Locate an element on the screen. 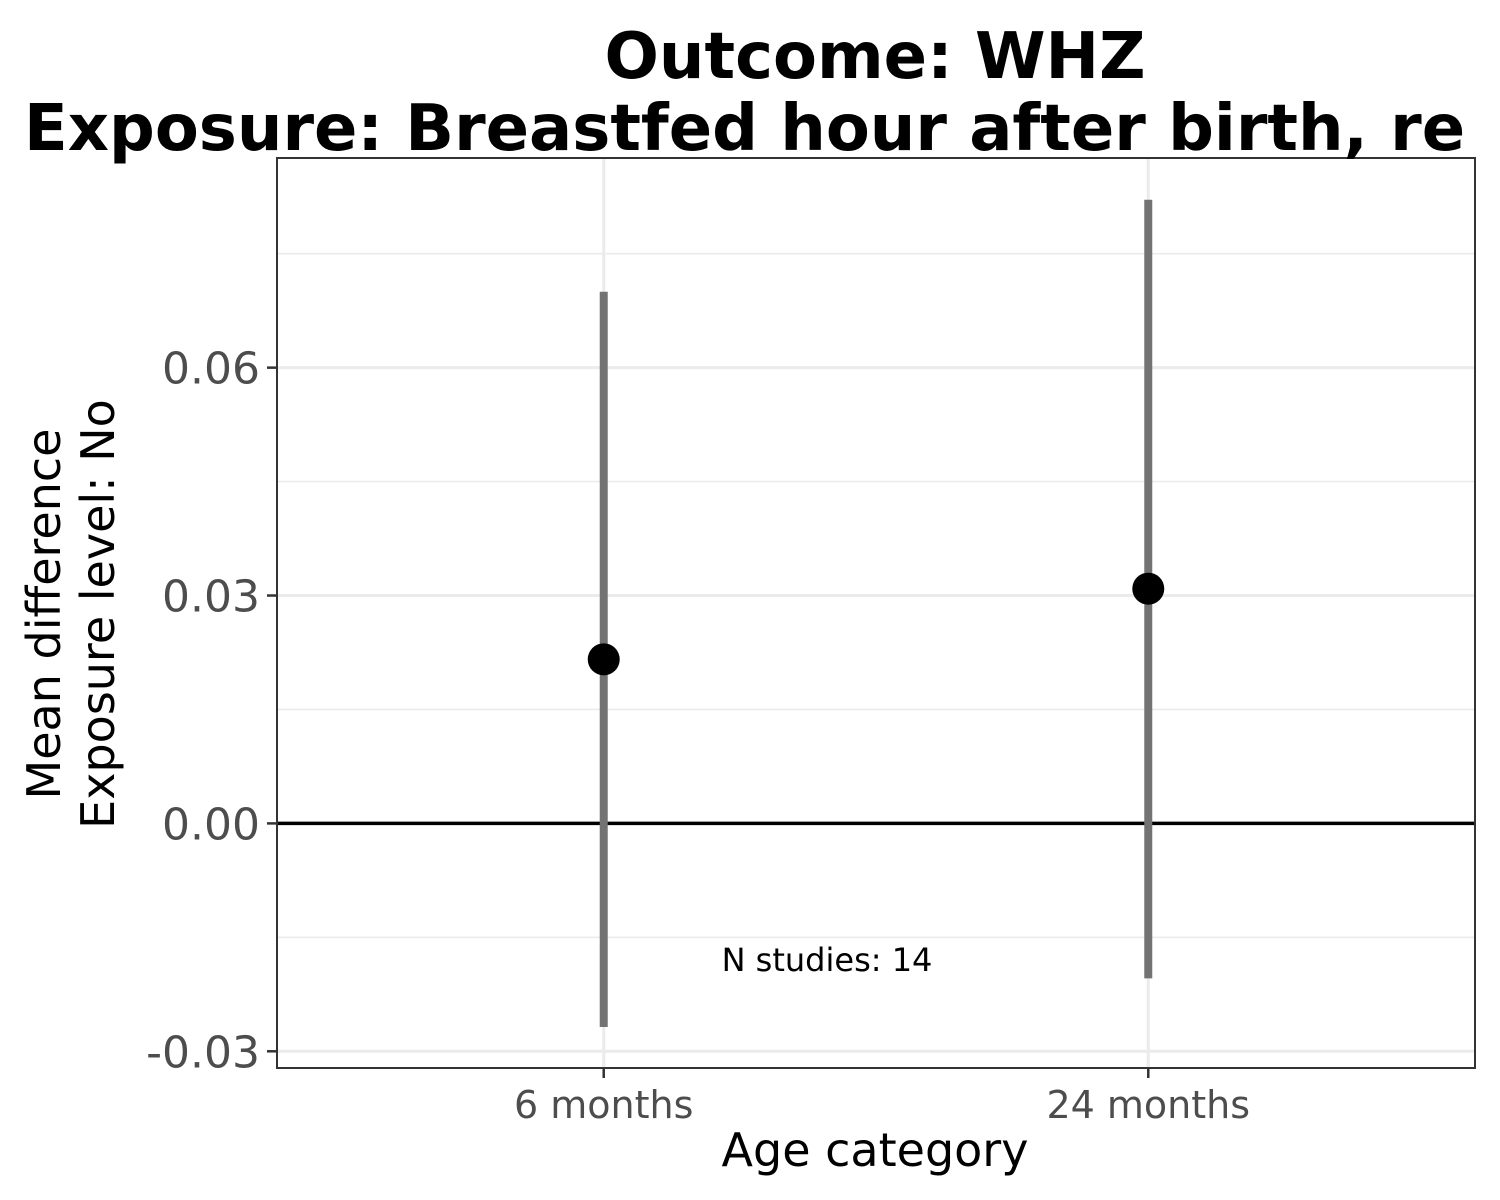  x-axis-title: Age category is located at coordinates (875, 1150).